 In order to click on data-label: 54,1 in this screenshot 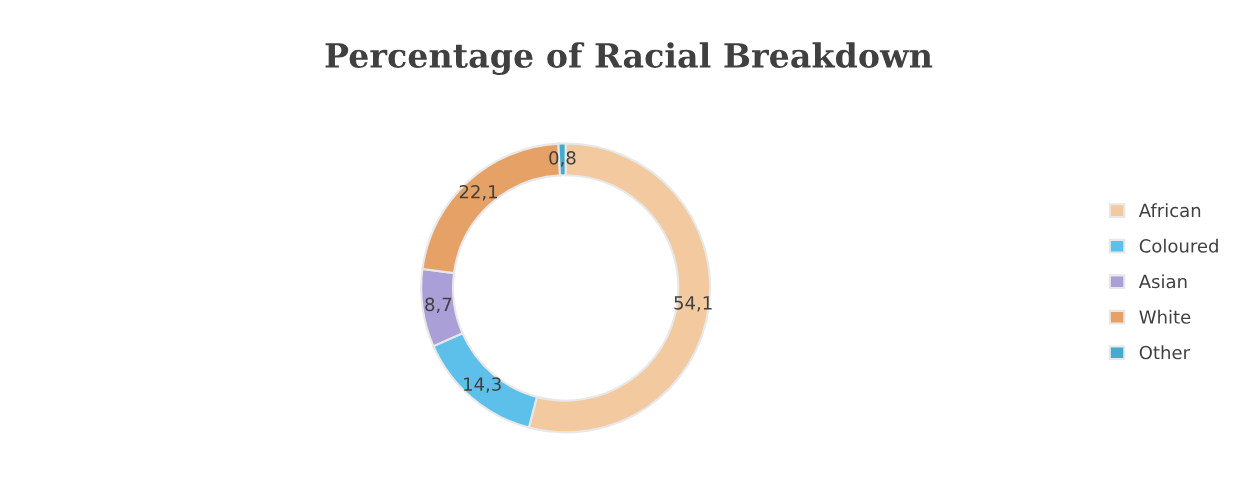, I will do `click(693, 304)`.